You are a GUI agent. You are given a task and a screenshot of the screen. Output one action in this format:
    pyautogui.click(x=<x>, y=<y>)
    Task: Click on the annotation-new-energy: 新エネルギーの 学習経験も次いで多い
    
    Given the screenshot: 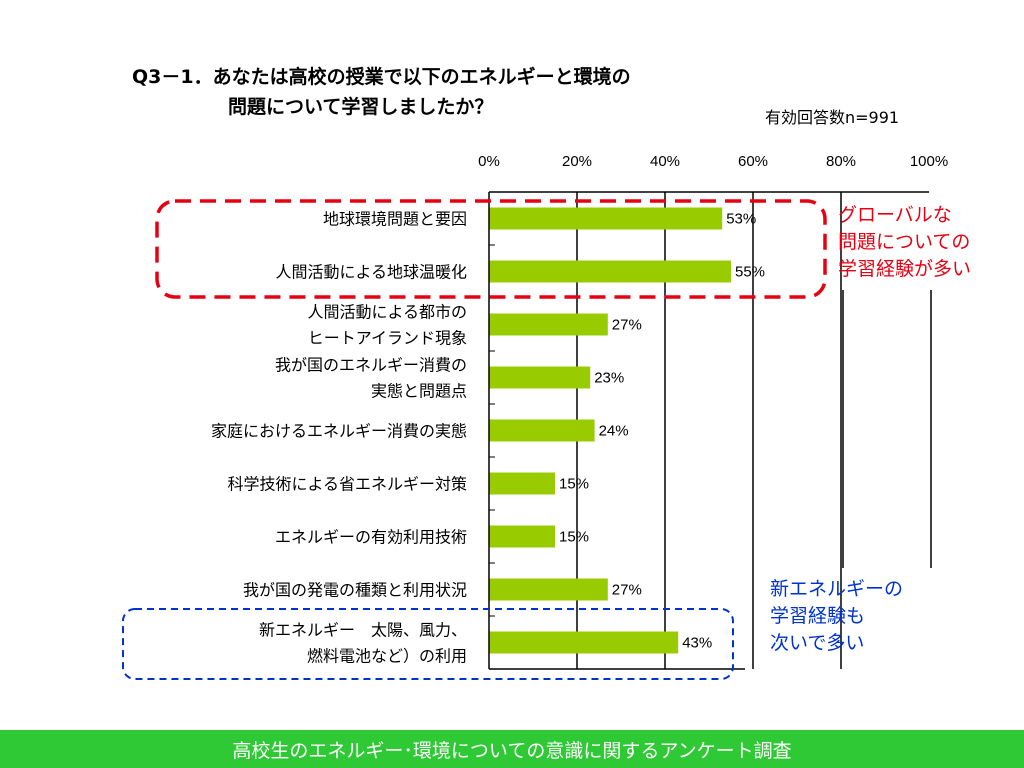 What is the action you would take?
    pyautogui.click(x=836, y=616)
    